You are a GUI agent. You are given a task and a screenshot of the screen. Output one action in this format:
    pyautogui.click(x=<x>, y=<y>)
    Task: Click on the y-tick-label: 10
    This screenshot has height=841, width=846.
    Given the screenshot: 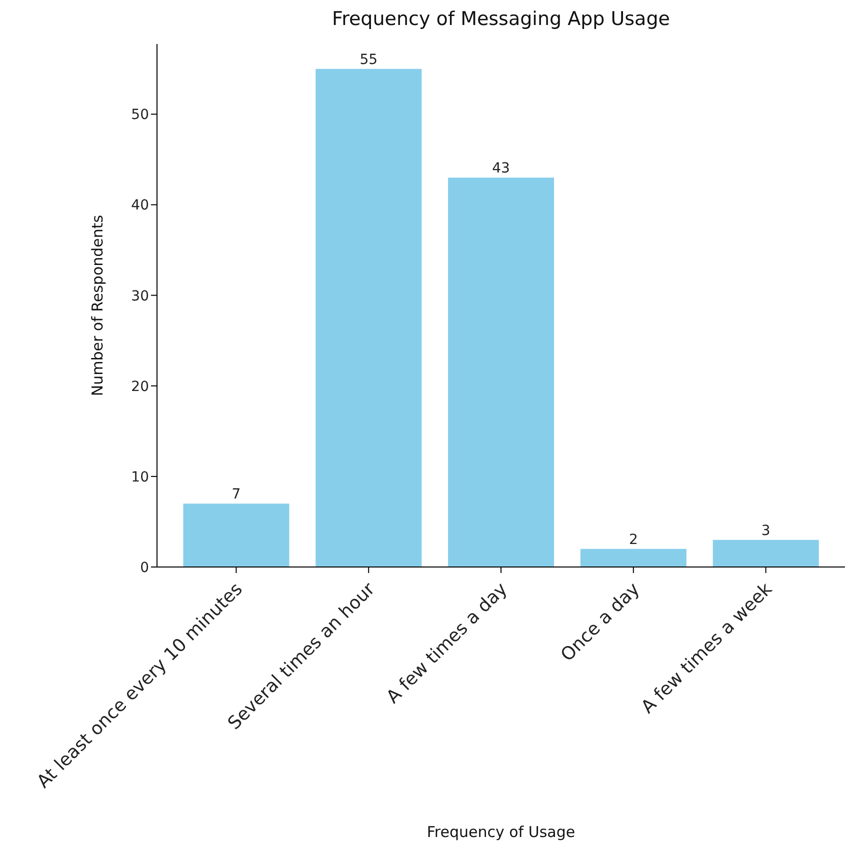 What is the action you would take?
    pyautogui.click(x=140, y=477)
    